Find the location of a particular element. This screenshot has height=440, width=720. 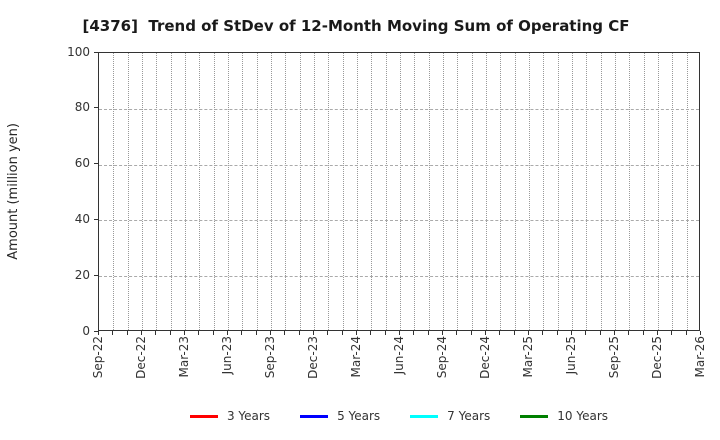

legend-label: 5 Years is located at coordinates (359, 416).